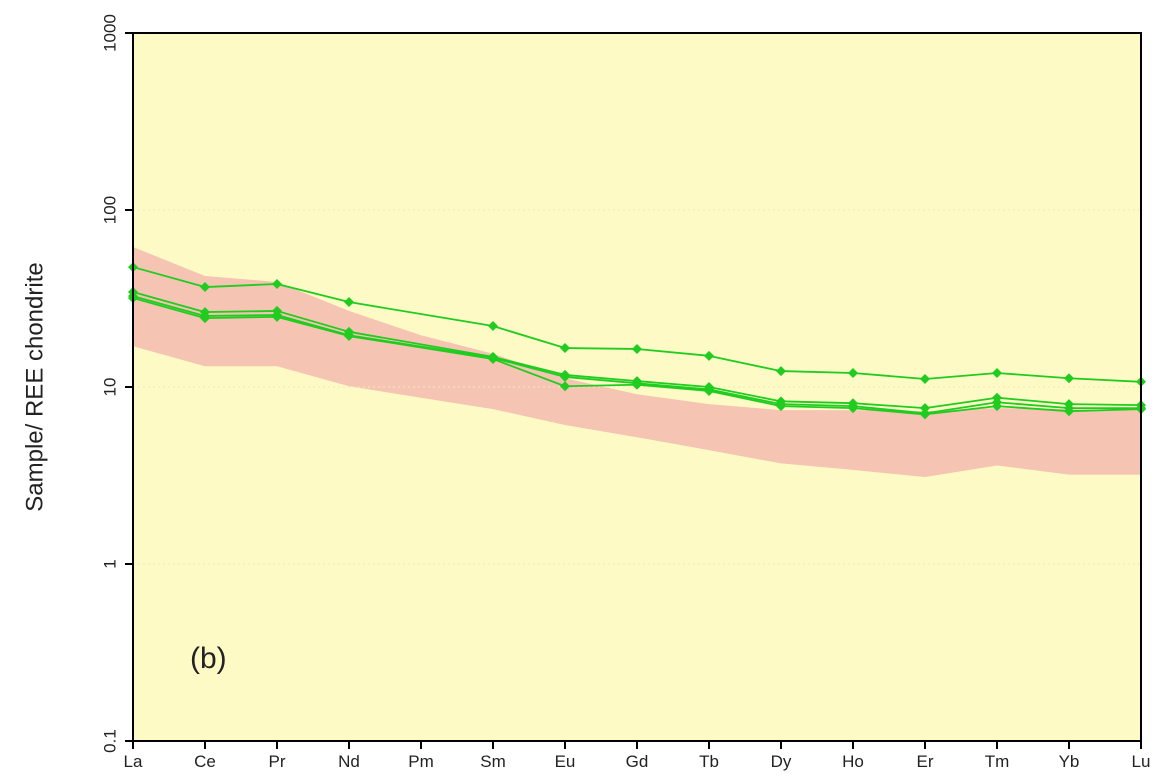  What do you see at coordinates (421, 761) in the screenshot?
I see `x-tick-label: Pm` at bounding box center [421, 761].